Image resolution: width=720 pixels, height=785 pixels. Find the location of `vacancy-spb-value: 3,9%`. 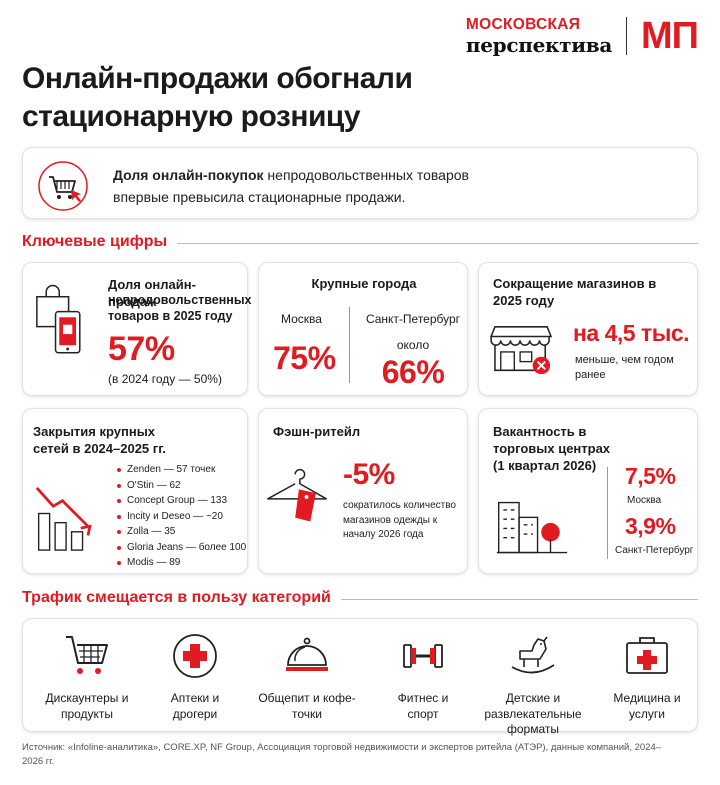

vacancy-spb-value: 3,9% is located at coordinates (650, 526).